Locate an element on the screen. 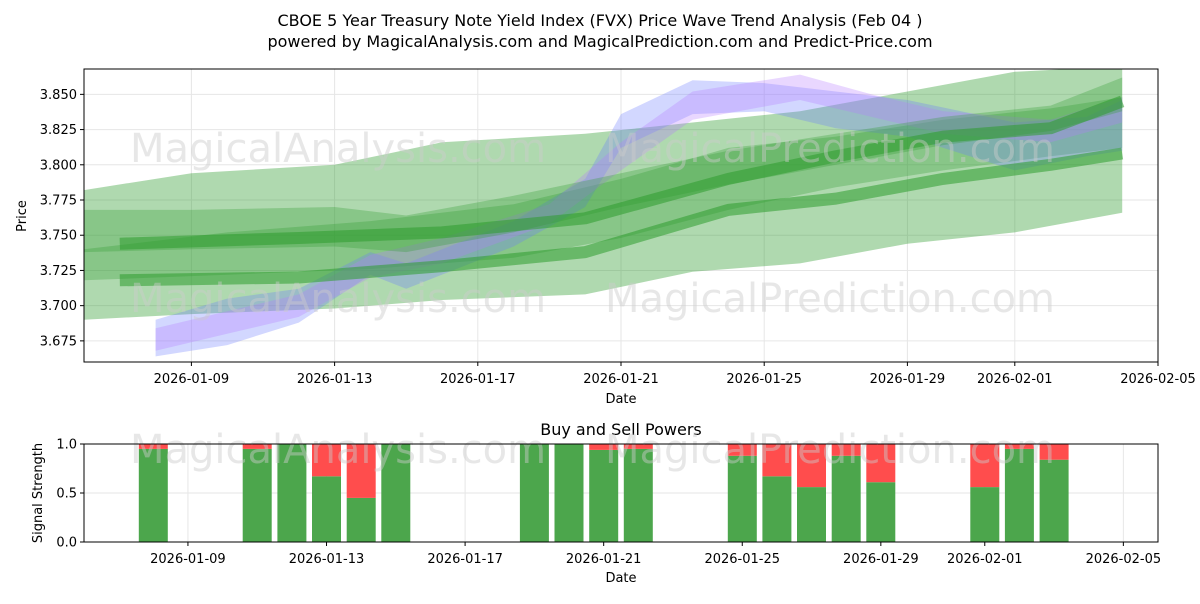  signal-y-tick-label: 0.0 is located at coordinates (66, 543).